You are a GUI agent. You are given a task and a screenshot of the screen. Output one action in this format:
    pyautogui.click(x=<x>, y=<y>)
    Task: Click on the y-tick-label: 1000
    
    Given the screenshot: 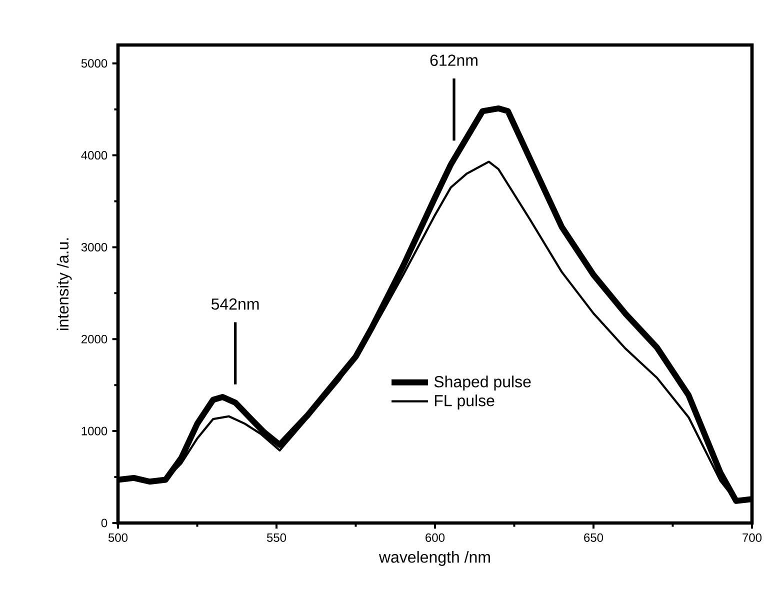 What is the action you would take?
    pyautogui.click(x=95, y=431)
    